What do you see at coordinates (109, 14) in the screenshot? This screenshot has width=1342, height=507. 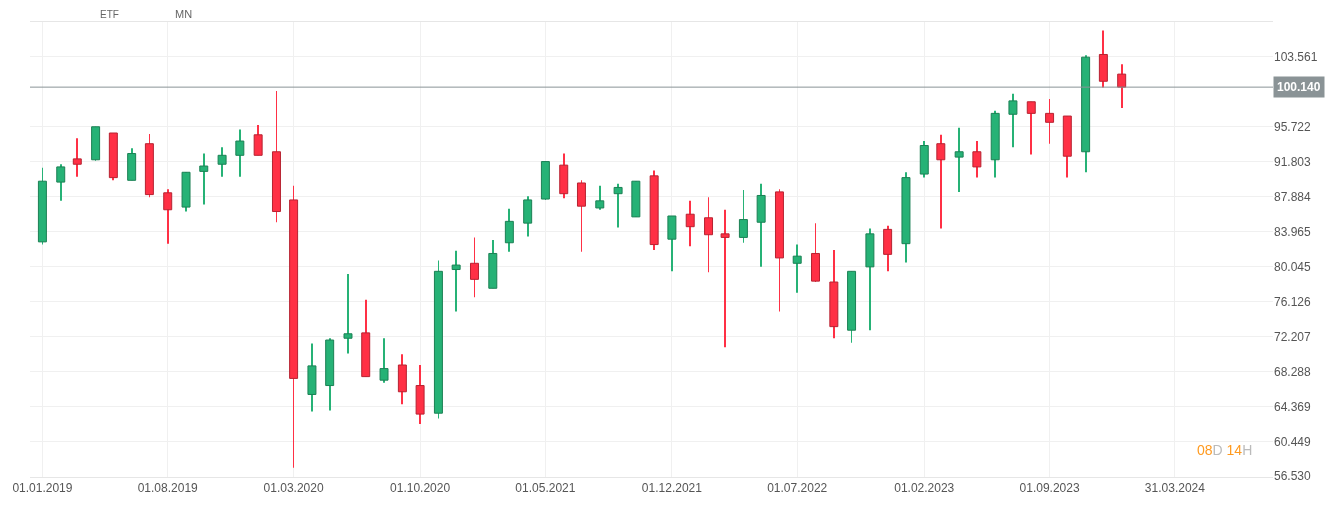 I see `text: ETF` at bounding box center [109, 14].